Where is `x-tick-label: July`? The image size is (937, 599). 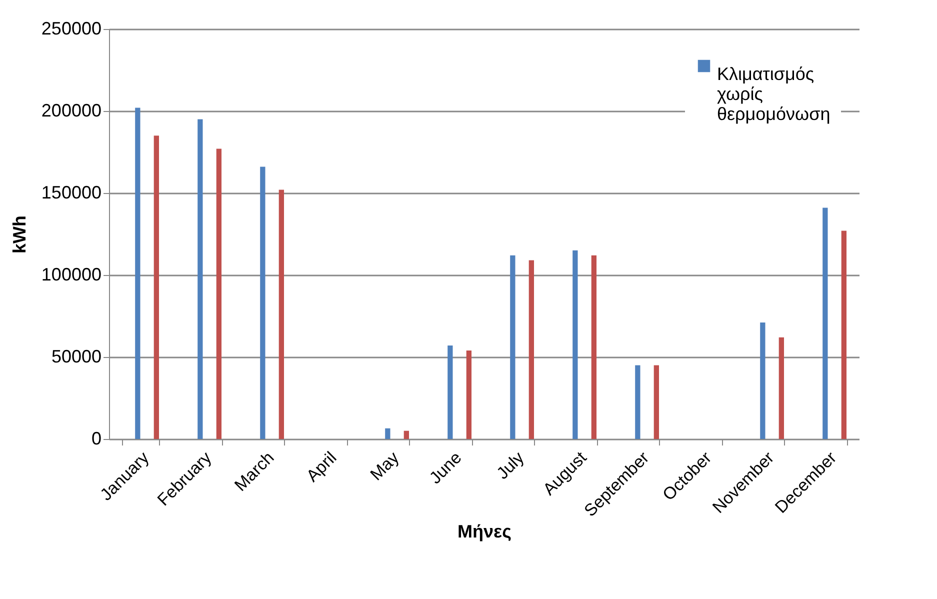 x-tick-label: July is located at coordinates (510, 465).